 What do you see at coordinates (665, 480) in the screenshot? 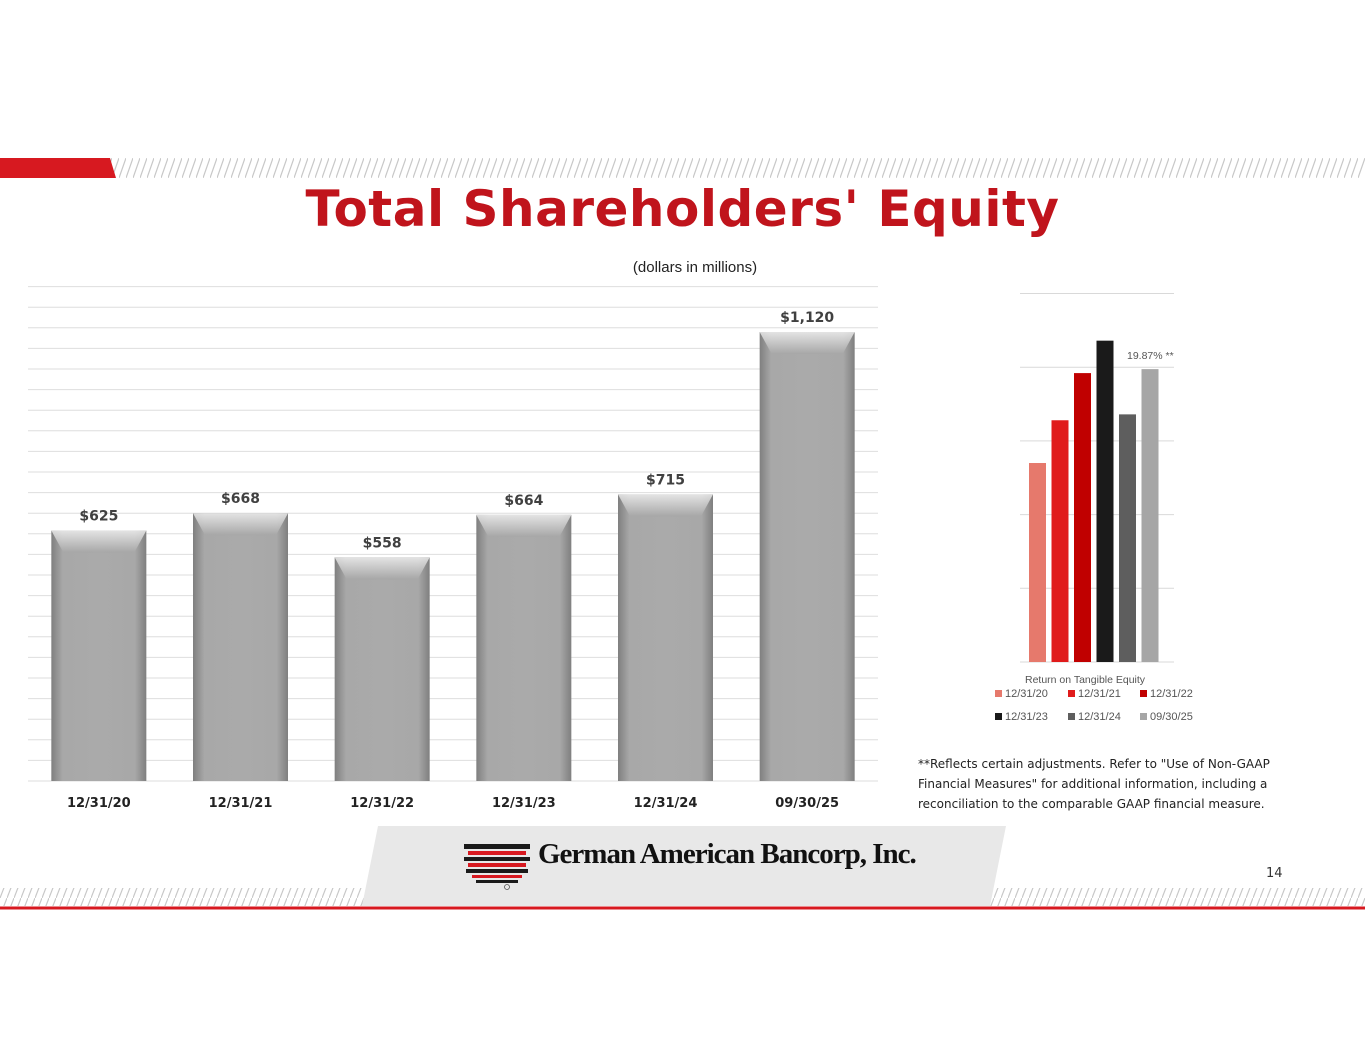
I see `data-label: $715` at bounding box center [665, 480].